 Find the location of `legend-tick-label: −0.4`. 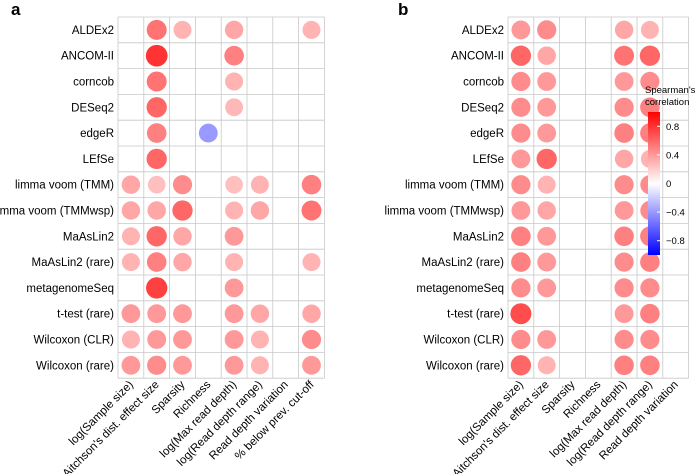

legend-tick-label: −0.4 is located at coordinates (675, 213).